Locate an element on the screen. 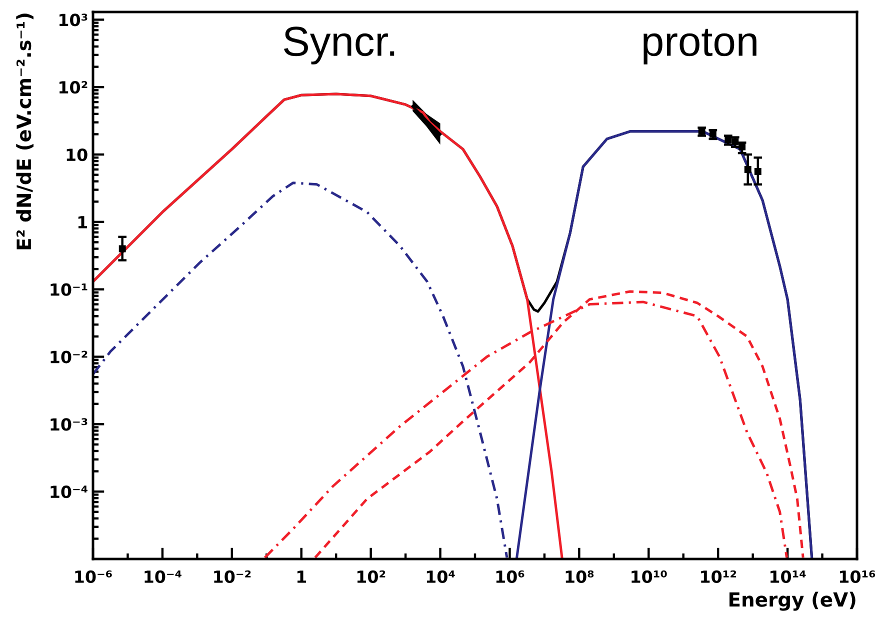 The image size is (883, 618). x-tick-label: 10⁻⁴ is located at coordinates (163, 577).